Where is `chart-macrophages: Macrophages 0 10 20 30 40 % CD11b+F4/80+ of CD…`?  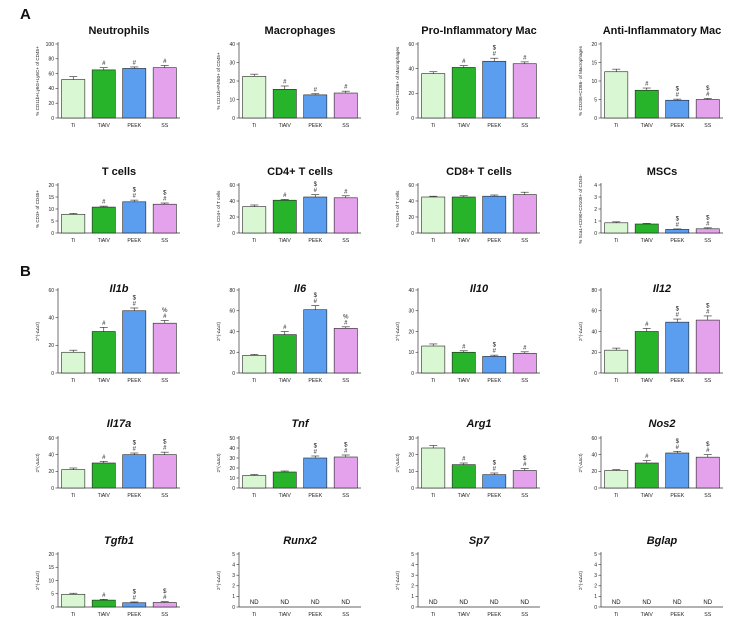 chart-macrophages: Macrophages 0 10 20 30 40 % CD11b+F4/80+ of CD… is located at coordinates (288, 77).